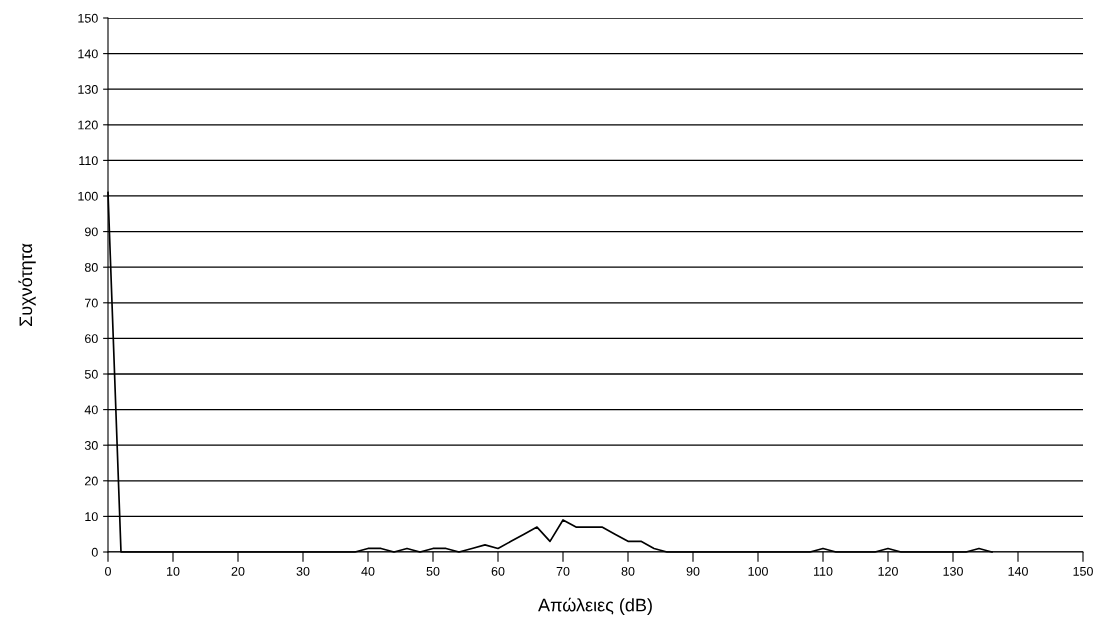 This screenshot has width=1101, height=629. Describe the element at coordinates (88, 89) in the screenshot. I see `y-tick-label: 130` at that location.